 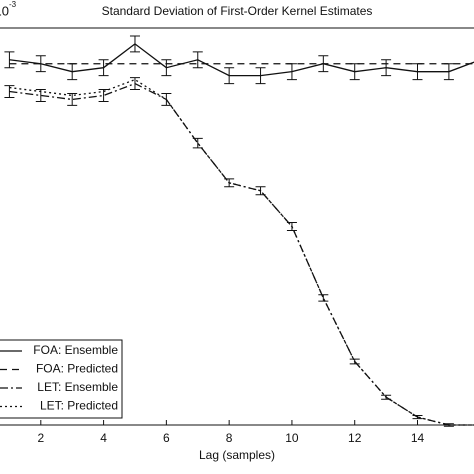 I want to click on x-axis-label: Lag (samples), so click(x=237, y=455).